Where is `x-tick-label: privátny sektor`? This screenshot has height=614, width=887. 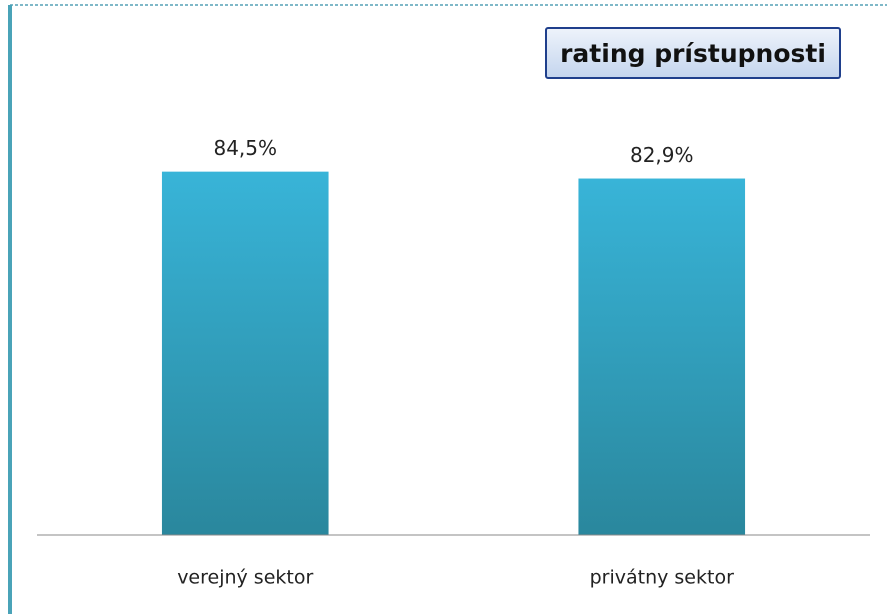 x-tick-label: privátny sektor is located at coordinates (662, 578).